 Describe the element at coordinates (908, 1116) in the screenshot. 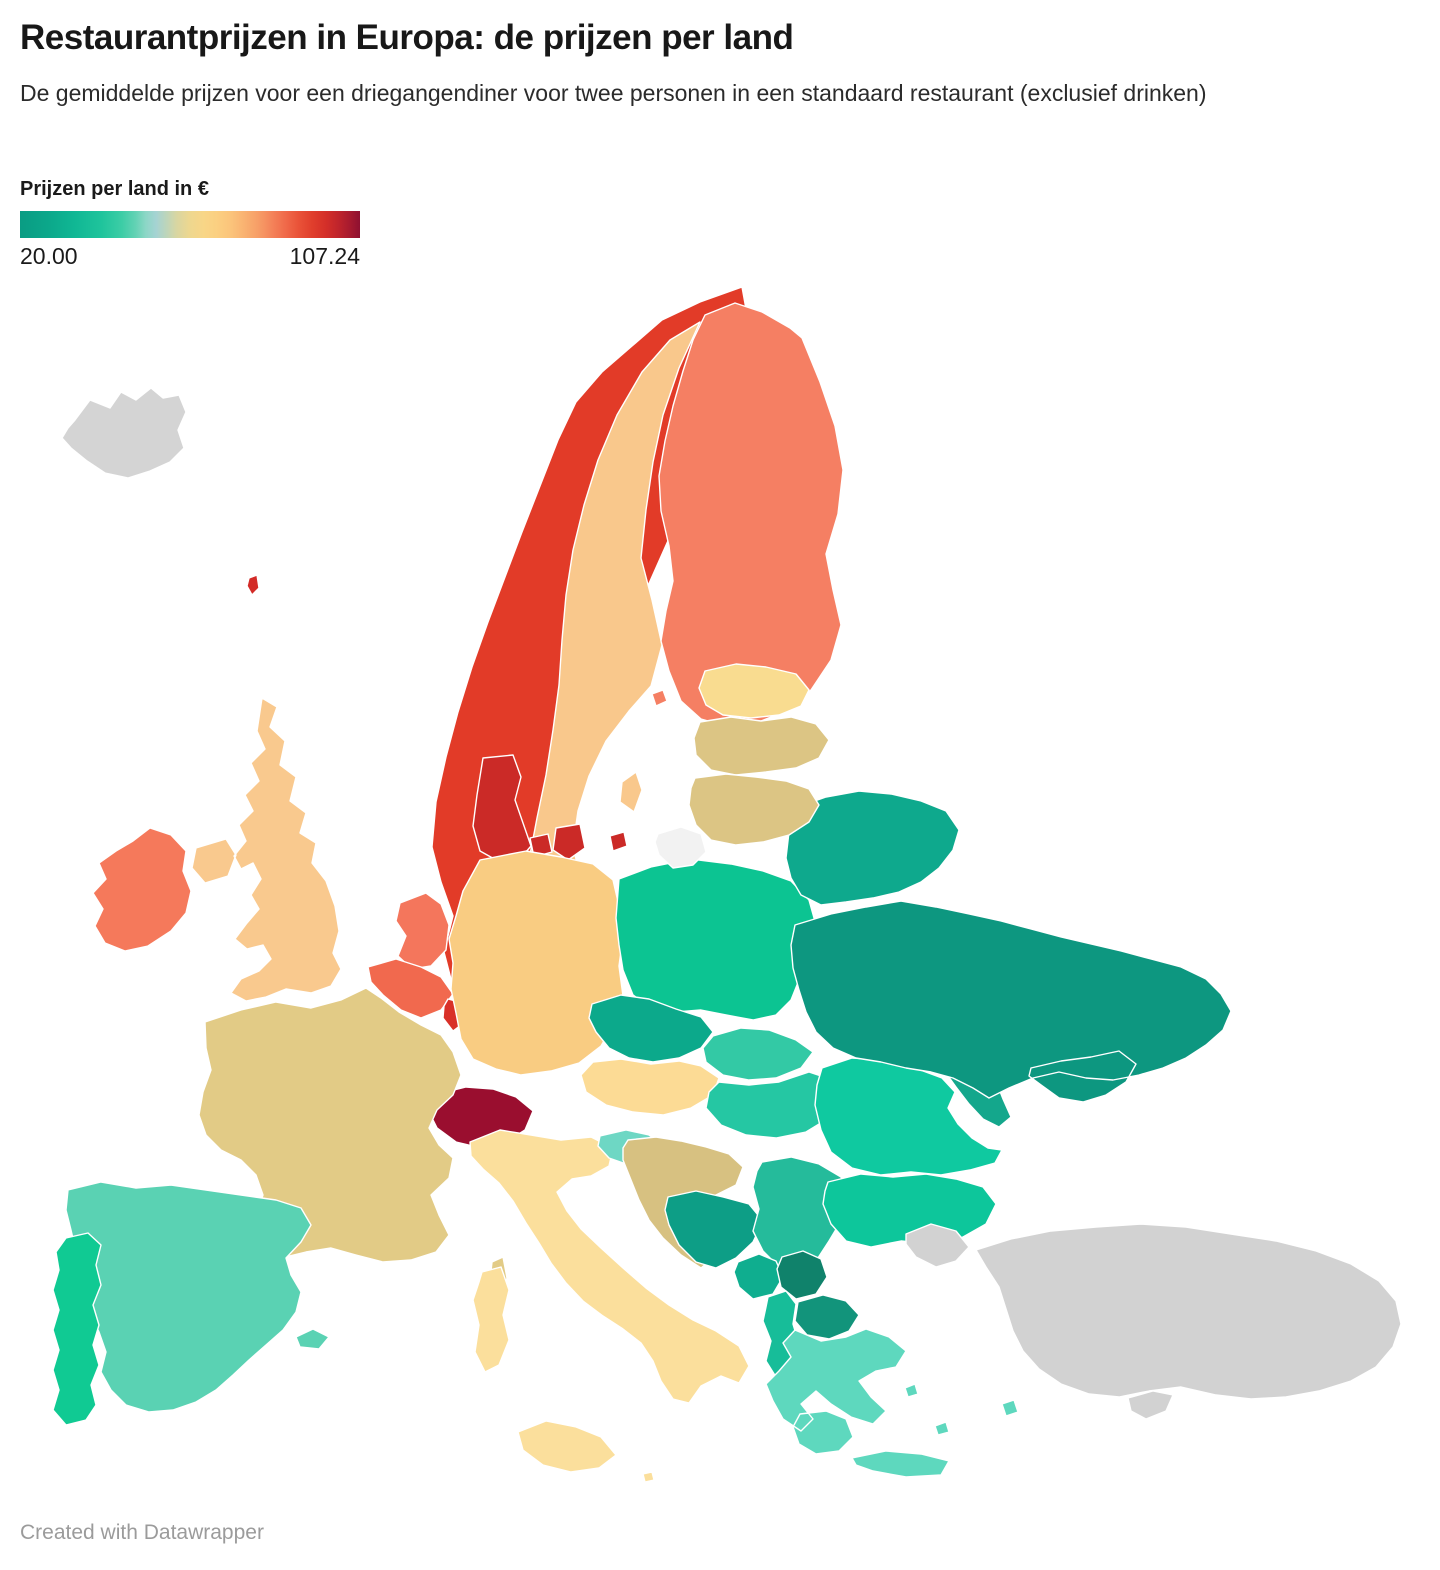

I see `country-romania: Romania` at that location.